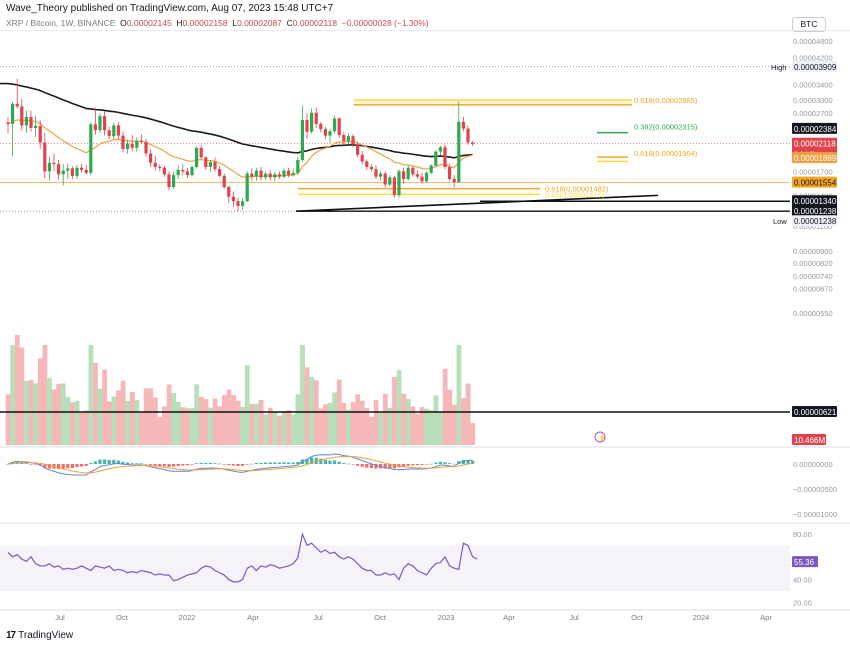 The width and height of the screenshot is (850, 645). Describe the element at coordinates (11, 635) in the screenshot. I see `tradingview-logo-icon: 17` at that location.